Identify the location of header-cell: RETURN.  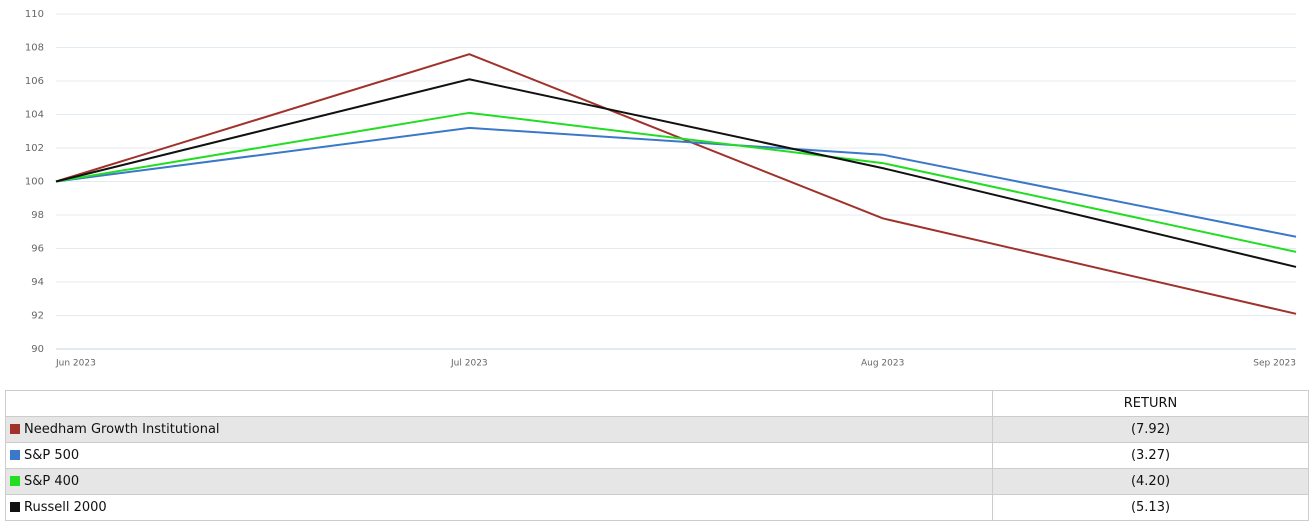
(1150, 403).